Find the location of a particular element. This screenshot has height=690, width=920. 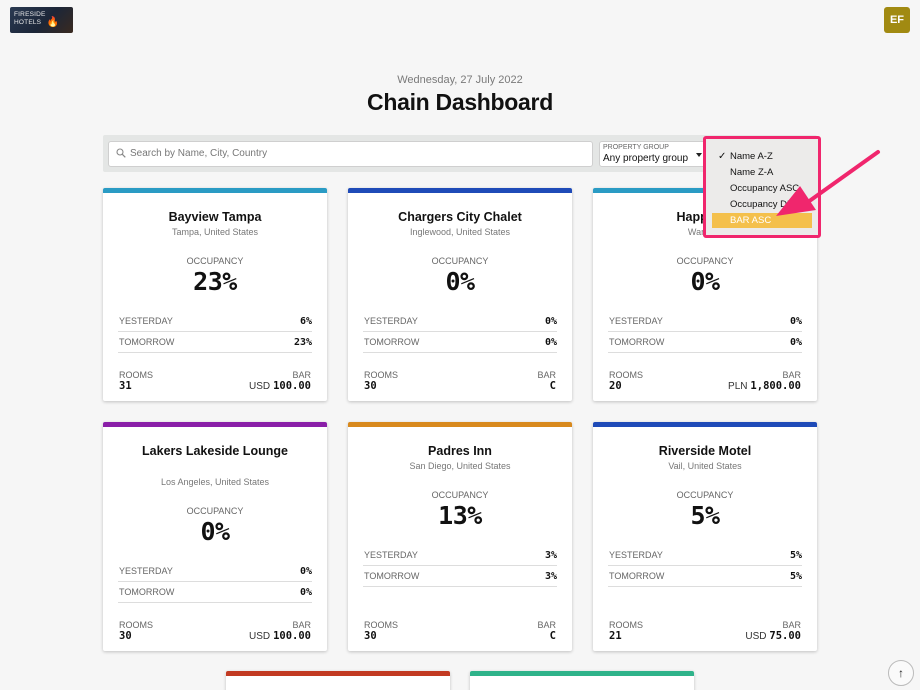

brand-logo-text: FIRESIDE HOTELS is located at coordinates (30, 18).